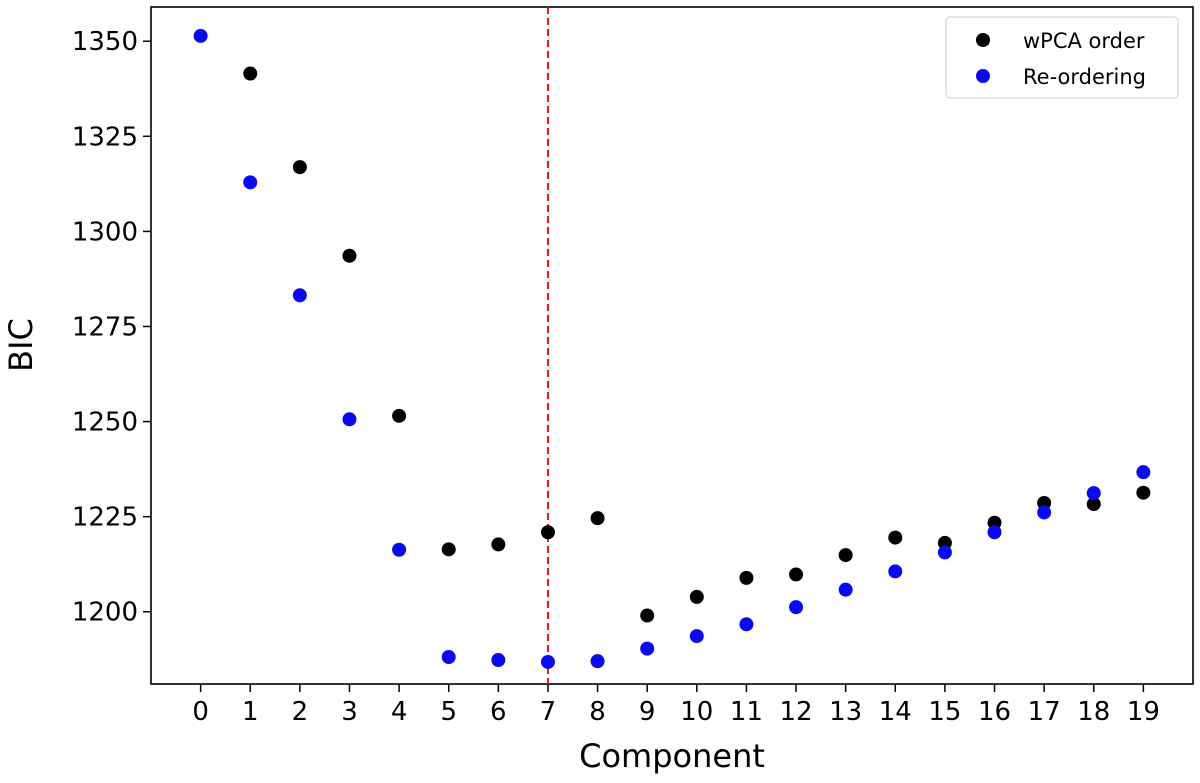 Image resolution: width=1200 pixels, height=783 pixels. I want to click on y-tick-label: 1300, so click(105, 232).